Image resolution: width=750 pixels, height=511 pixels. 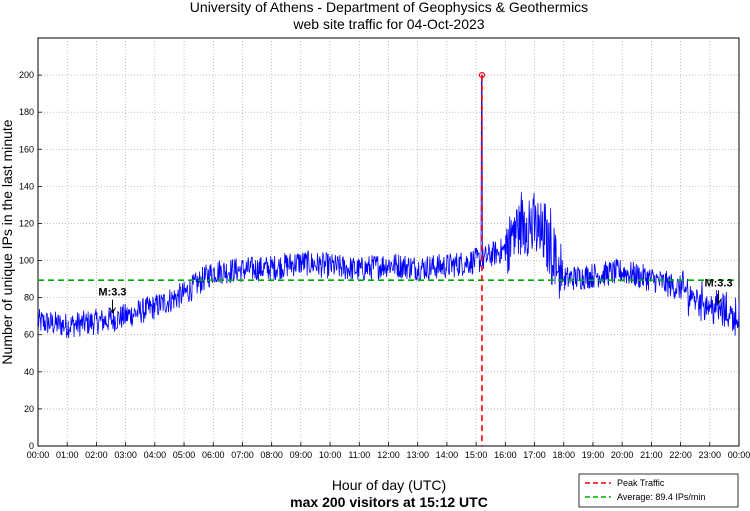 What do you see at coordinates (447, 455) in the screenshot?
I see `x-tick-label: 14:00` at bounding box center [447, 455].